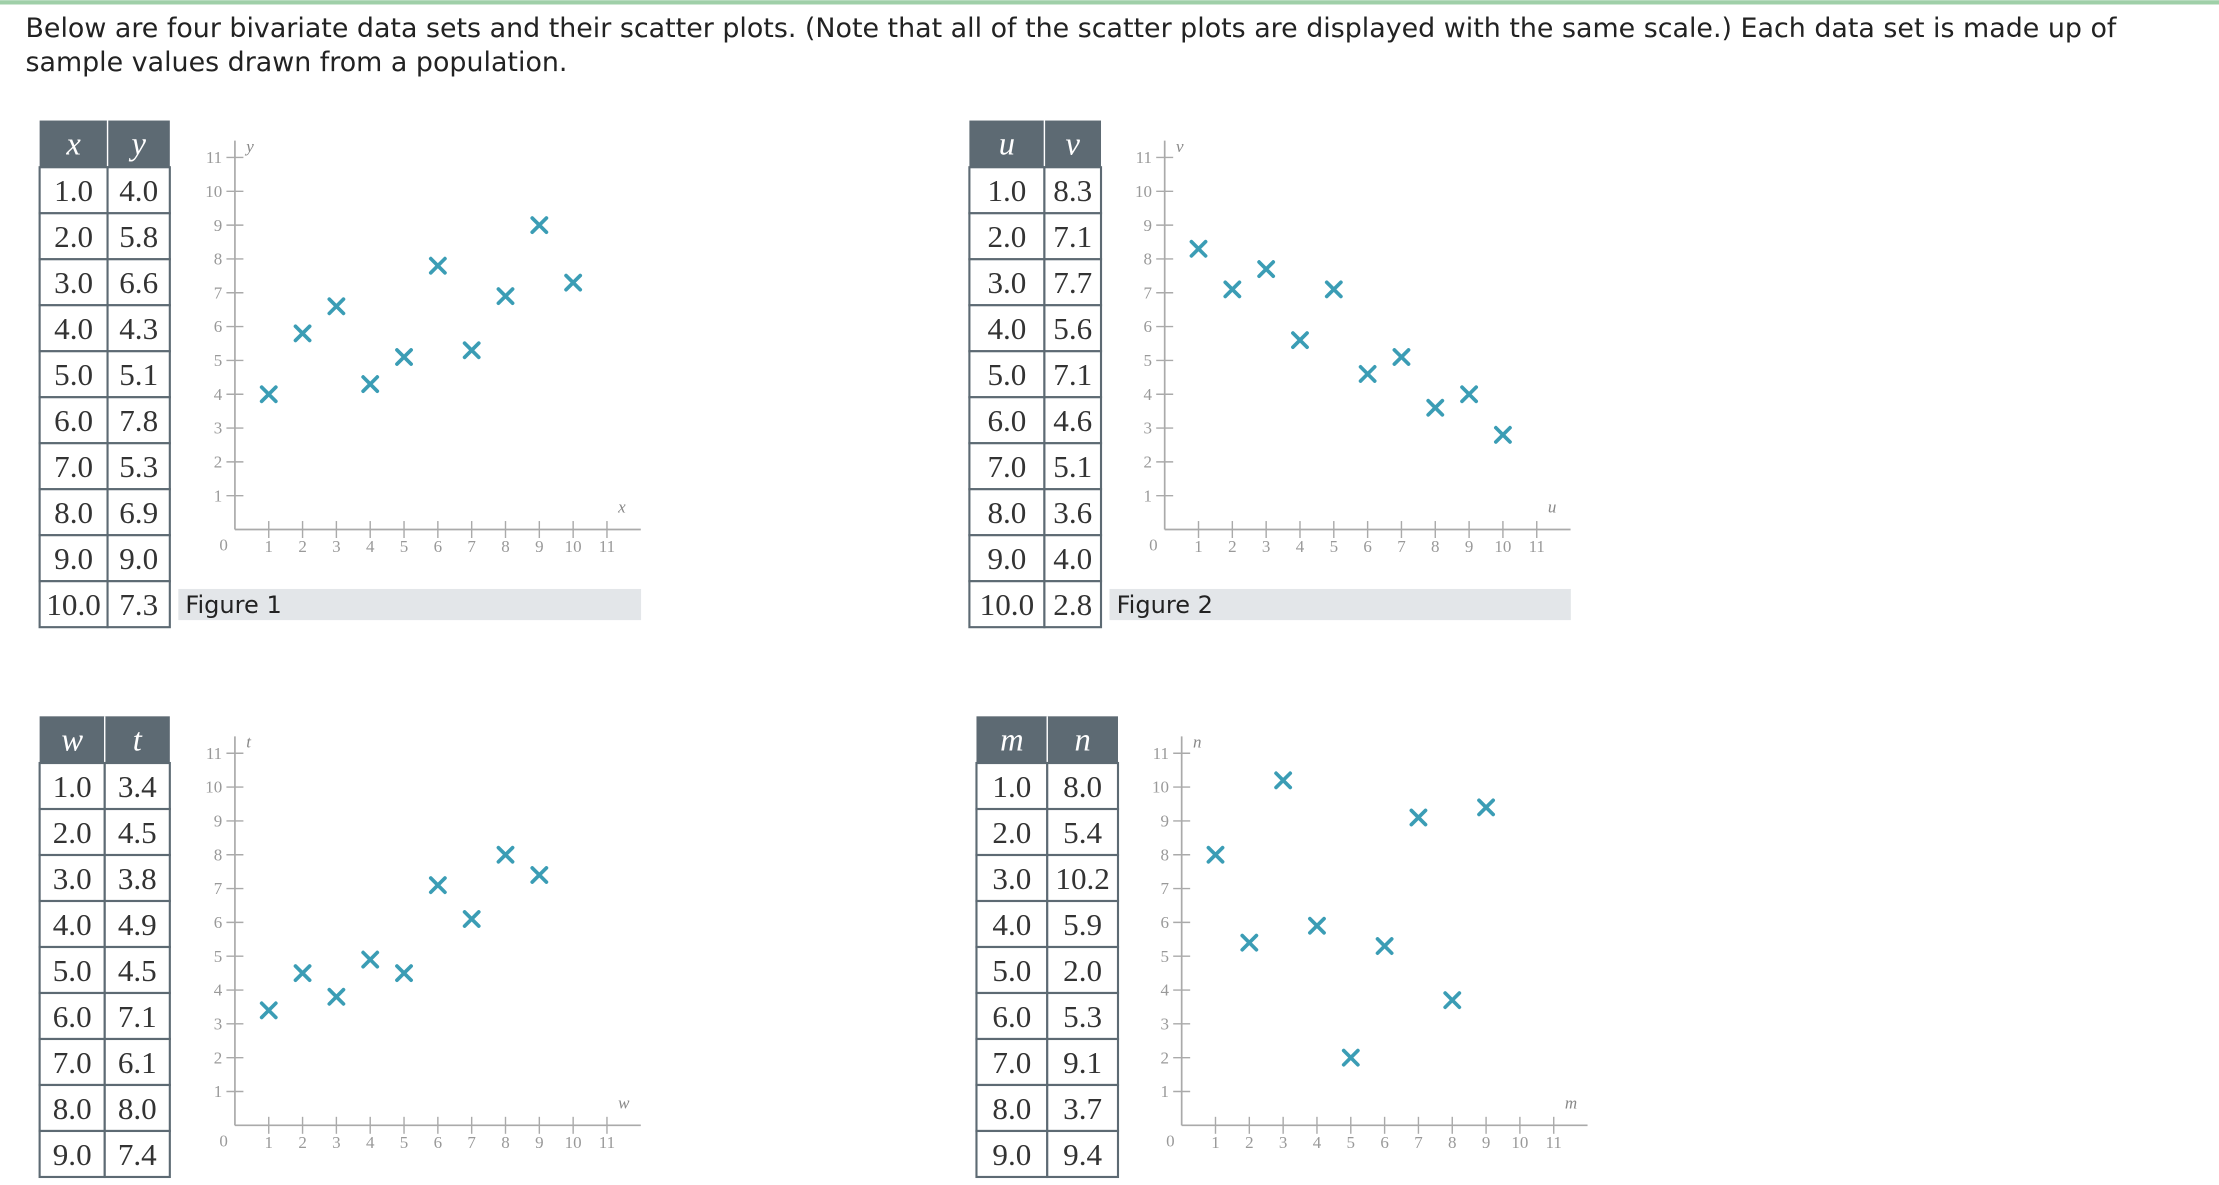 The image size is (2219, 1185). What do you see at coordinates (1283, 1142) in the screenshot?
I see `x-tick-label: 3` at bounding box center [1283, 1142].